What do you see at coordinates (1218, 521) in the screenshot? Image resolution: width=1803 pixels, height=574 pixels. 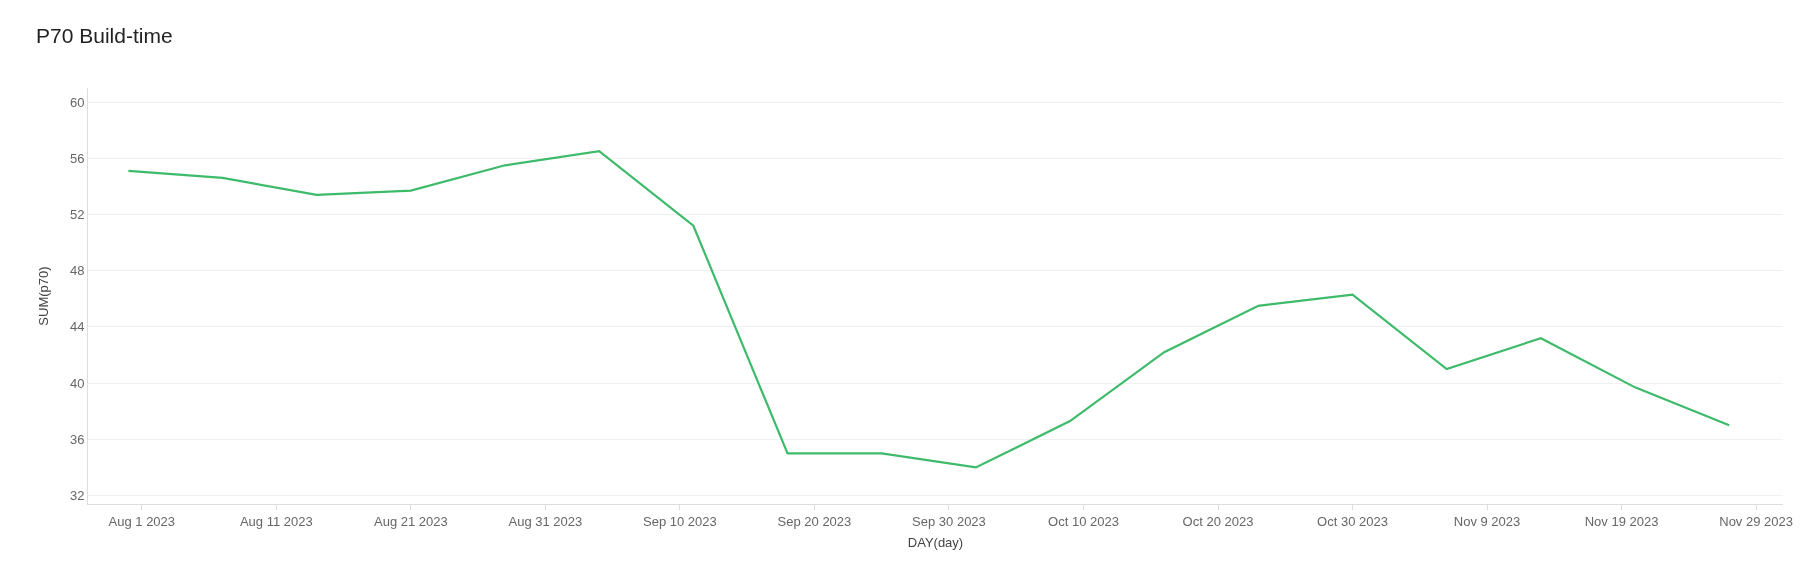 I see `x-tick-label: Oct 20 2023` at bounding box center [1218, 521].